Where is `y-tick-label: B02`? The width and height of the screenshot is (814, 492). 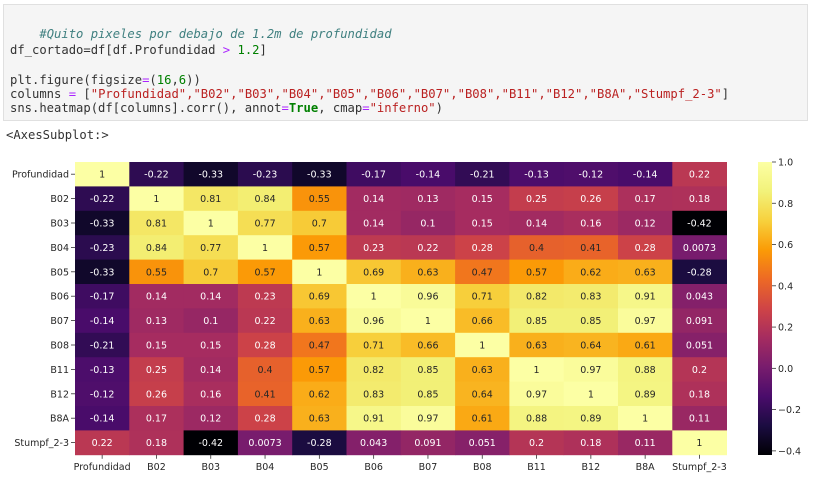
y-tick-label: B02 is located at coordinates (59, 199).